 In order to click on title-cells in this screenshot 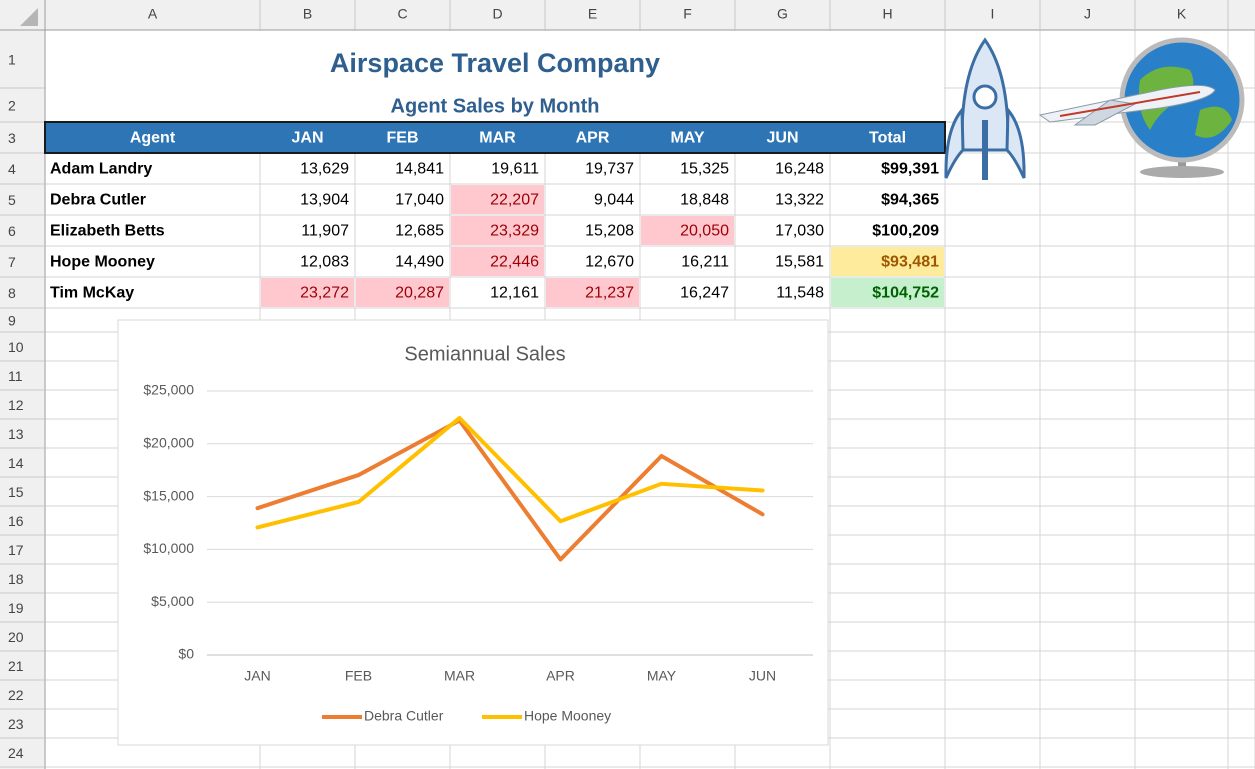, I will do `click(495, 76)`.